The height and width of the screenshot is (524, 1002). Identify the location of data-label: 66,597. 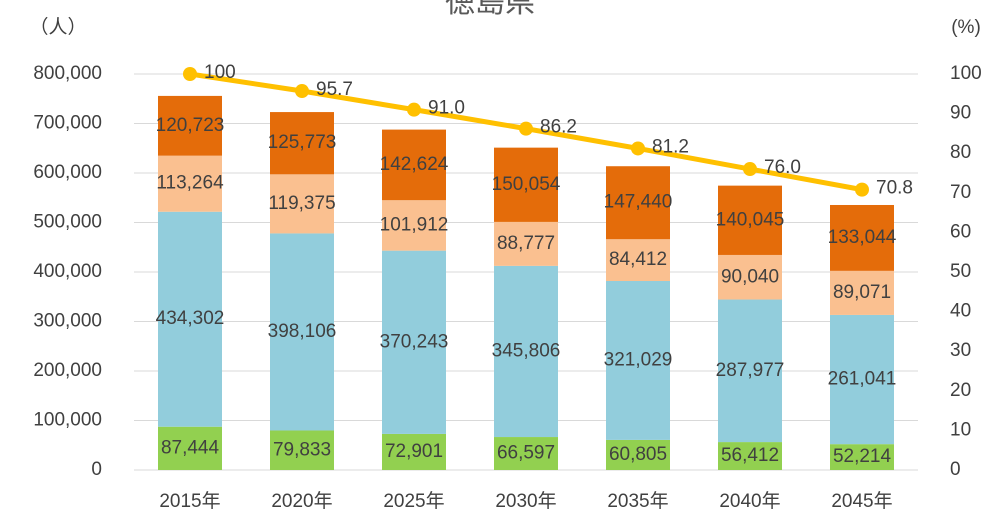
(526, 453).